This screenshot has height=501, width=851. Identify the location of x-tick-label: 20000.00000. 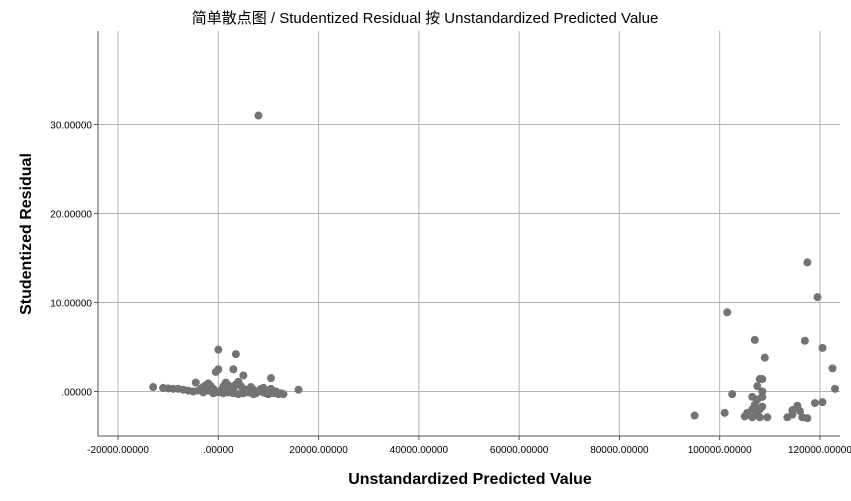
(318, 450).